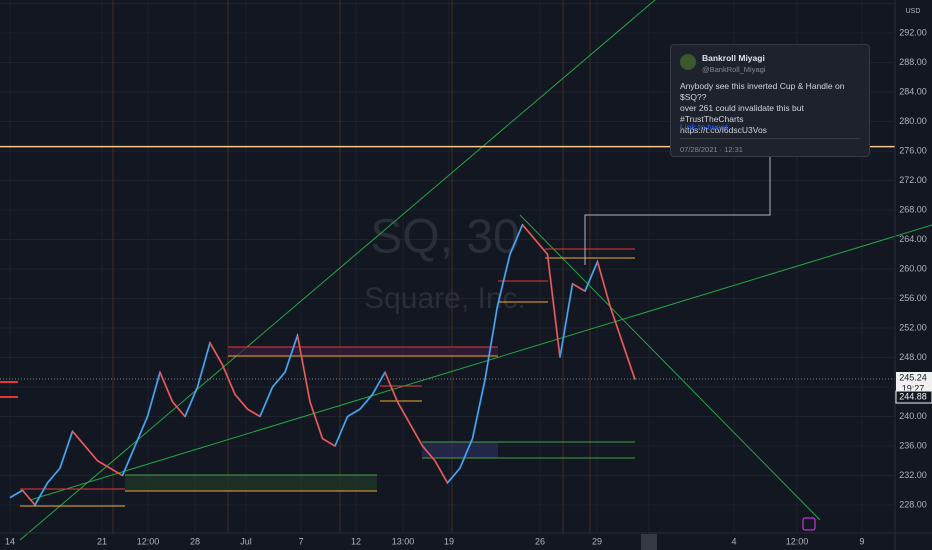  What do you see at coordinates (913, 388) in the screenshot?
I see `countdown: 19:27` at bounding box center [913, 388].